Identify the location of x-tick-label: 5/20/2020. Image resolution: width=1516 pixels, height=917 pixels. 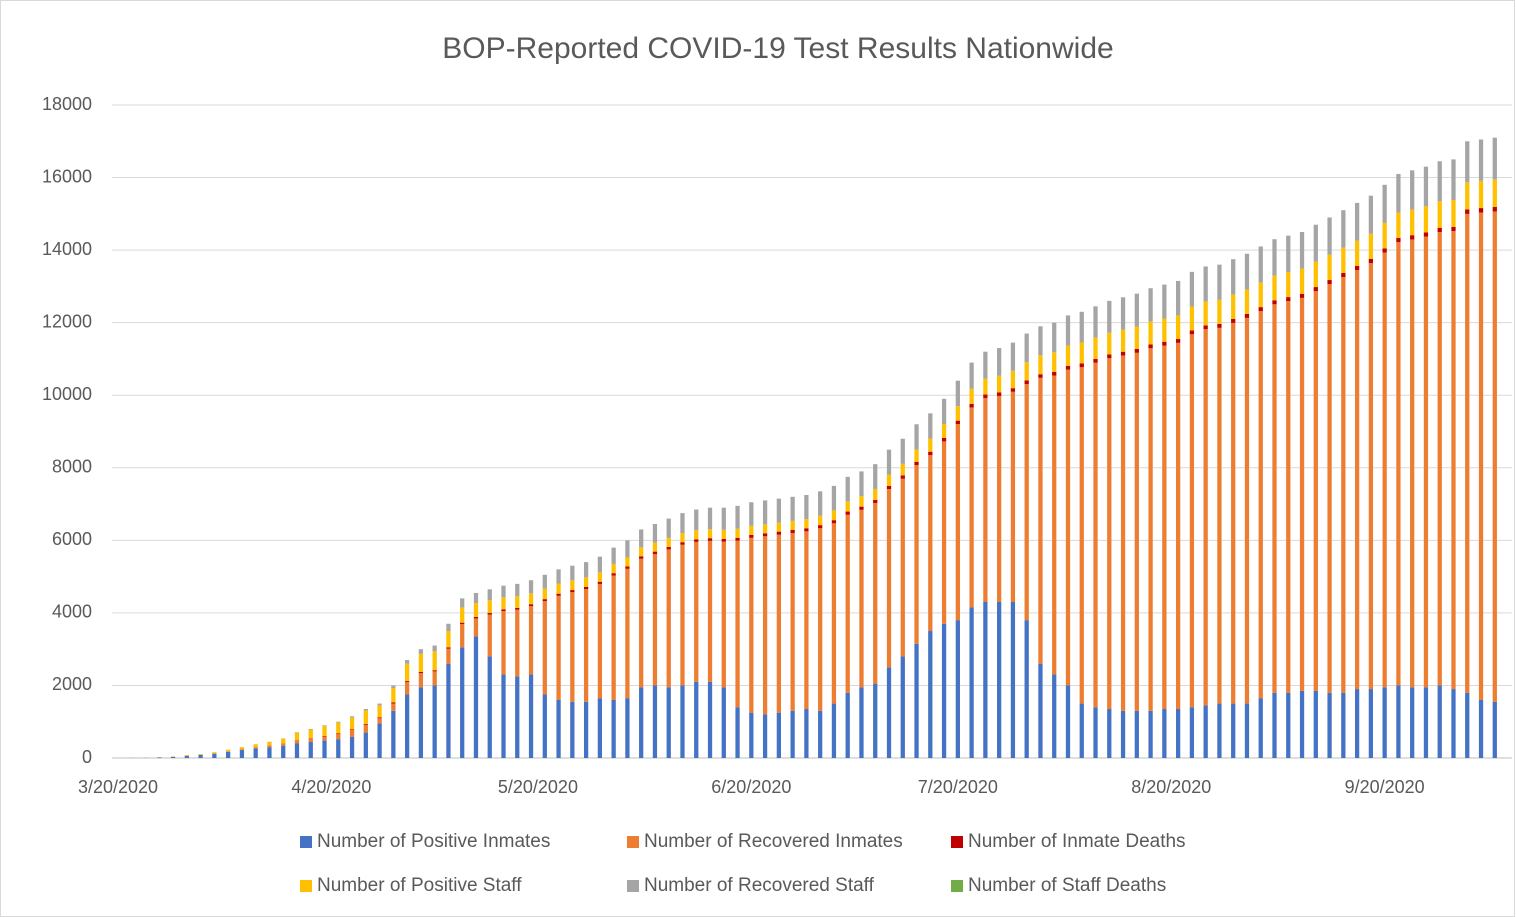
(538, 787).